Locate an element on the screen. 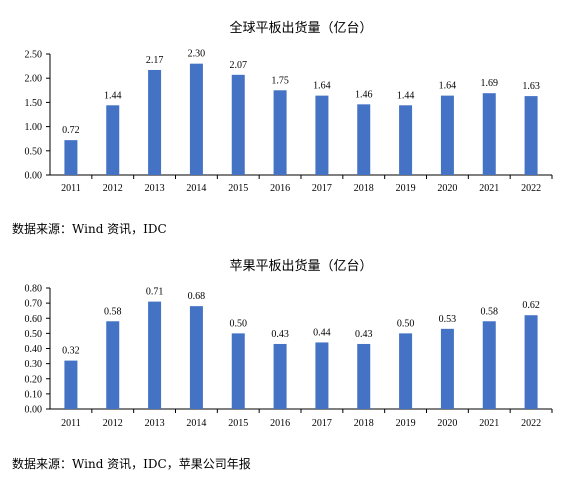 The image size is (564, 477). apple-x-tick-label-2017: 2017 is located at coordinates (322, 423).